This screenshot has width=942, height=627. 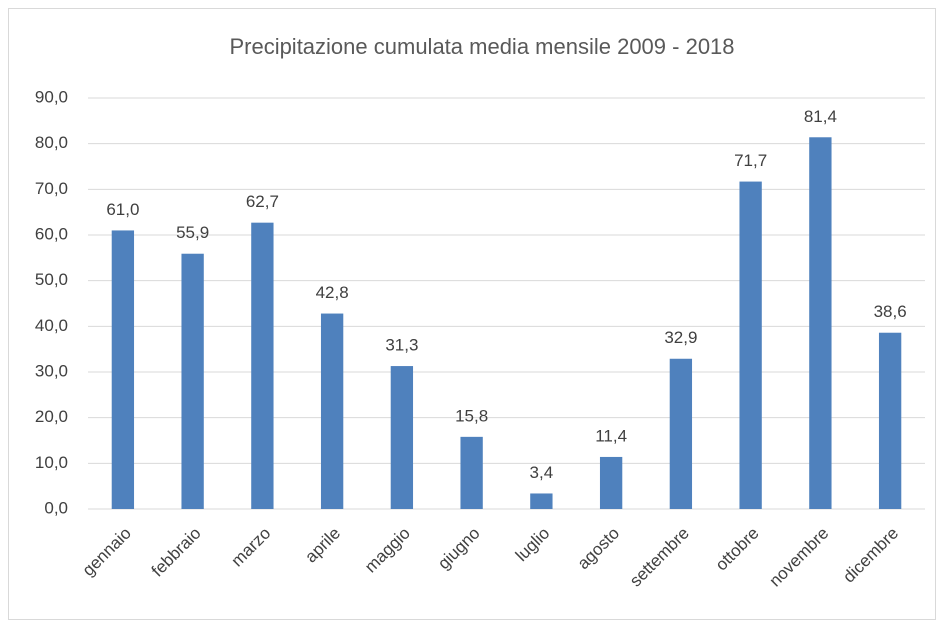 I want to click on data-label: 3,4, so click(x=542, y=472).